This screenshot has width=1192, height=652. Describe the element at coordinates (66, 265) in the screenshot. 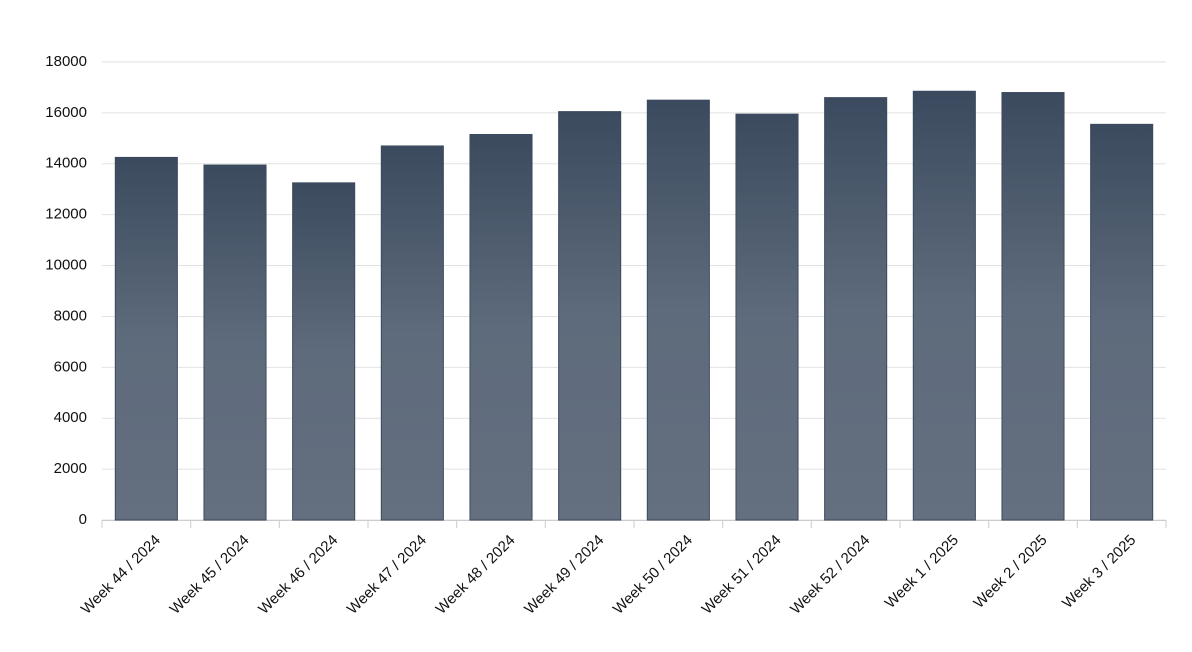

I see `y-tick-label: 10000` at that location.